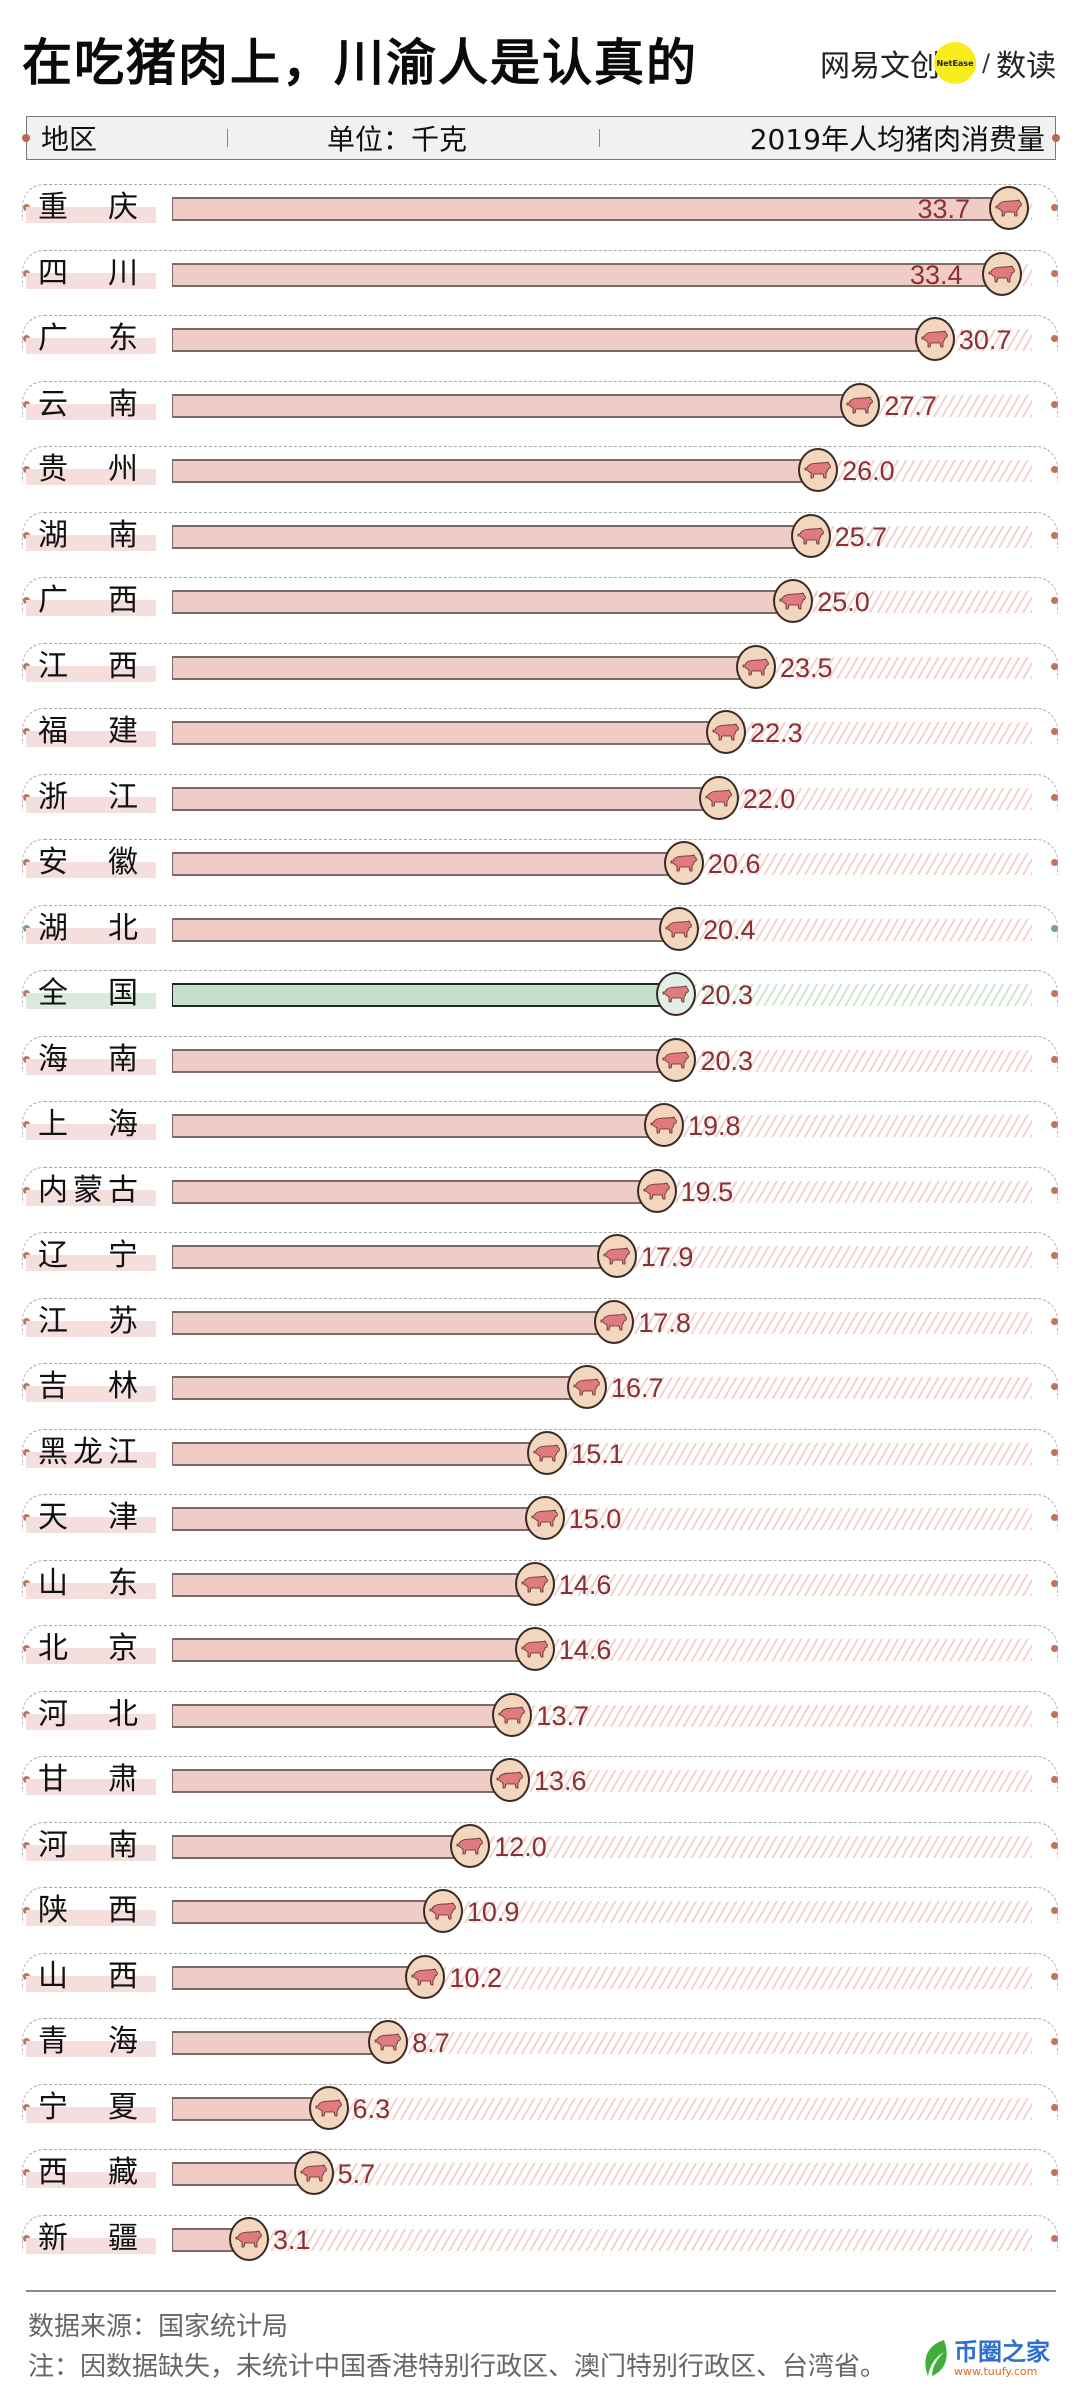 The width and height of the screenshot is (1080, 2390). What do you see at coordinates (597, 1453) in the screenshot?
I see `value-label: 15.1` at bounding box center [597, 1453].